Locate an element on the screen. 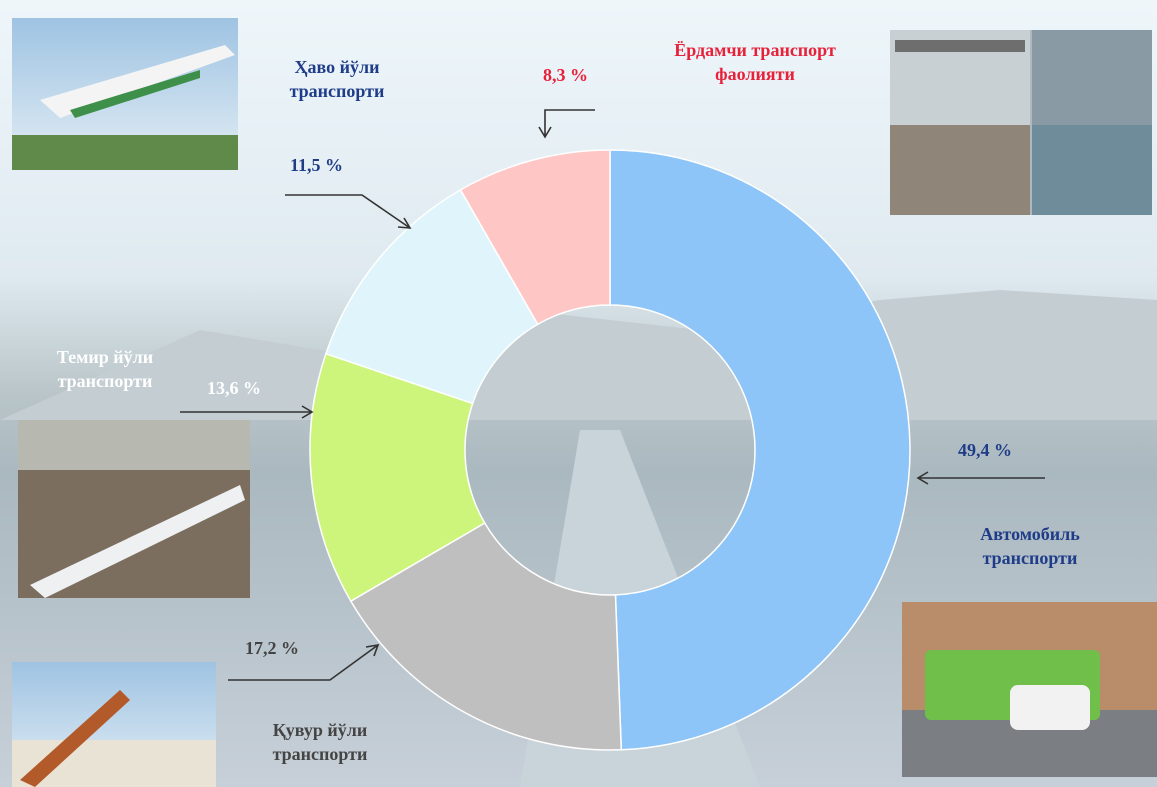 This screenshot has width=1157, height=787. value-label: 17,2 % is located at coordinates (272, 648).